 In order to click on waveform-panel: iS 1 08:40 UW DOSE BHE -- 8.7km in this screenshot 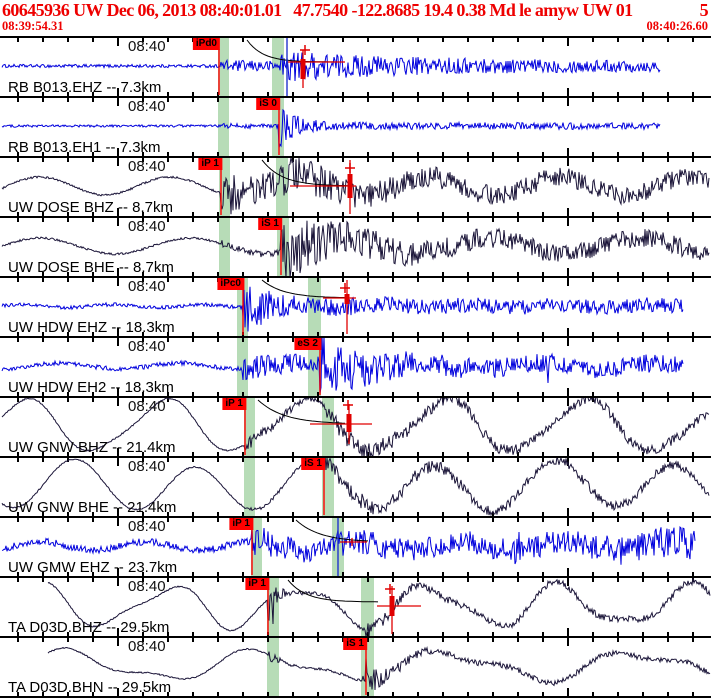, I will do `click(355, 246)`.